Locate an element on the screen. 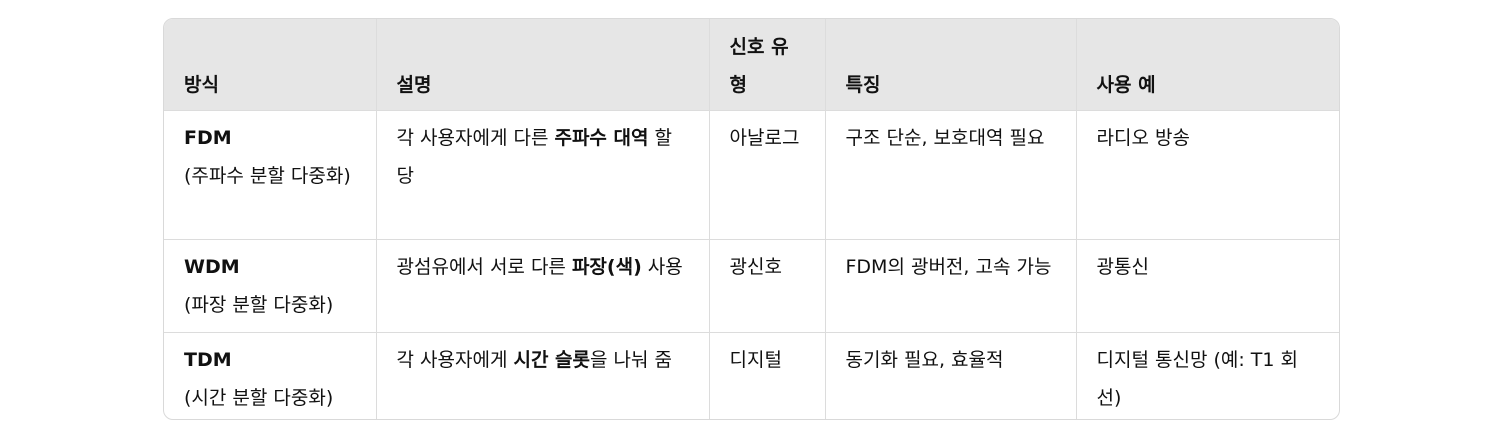  description-text: 각 사용자에게 다른 is located at coordinates (475, 137).